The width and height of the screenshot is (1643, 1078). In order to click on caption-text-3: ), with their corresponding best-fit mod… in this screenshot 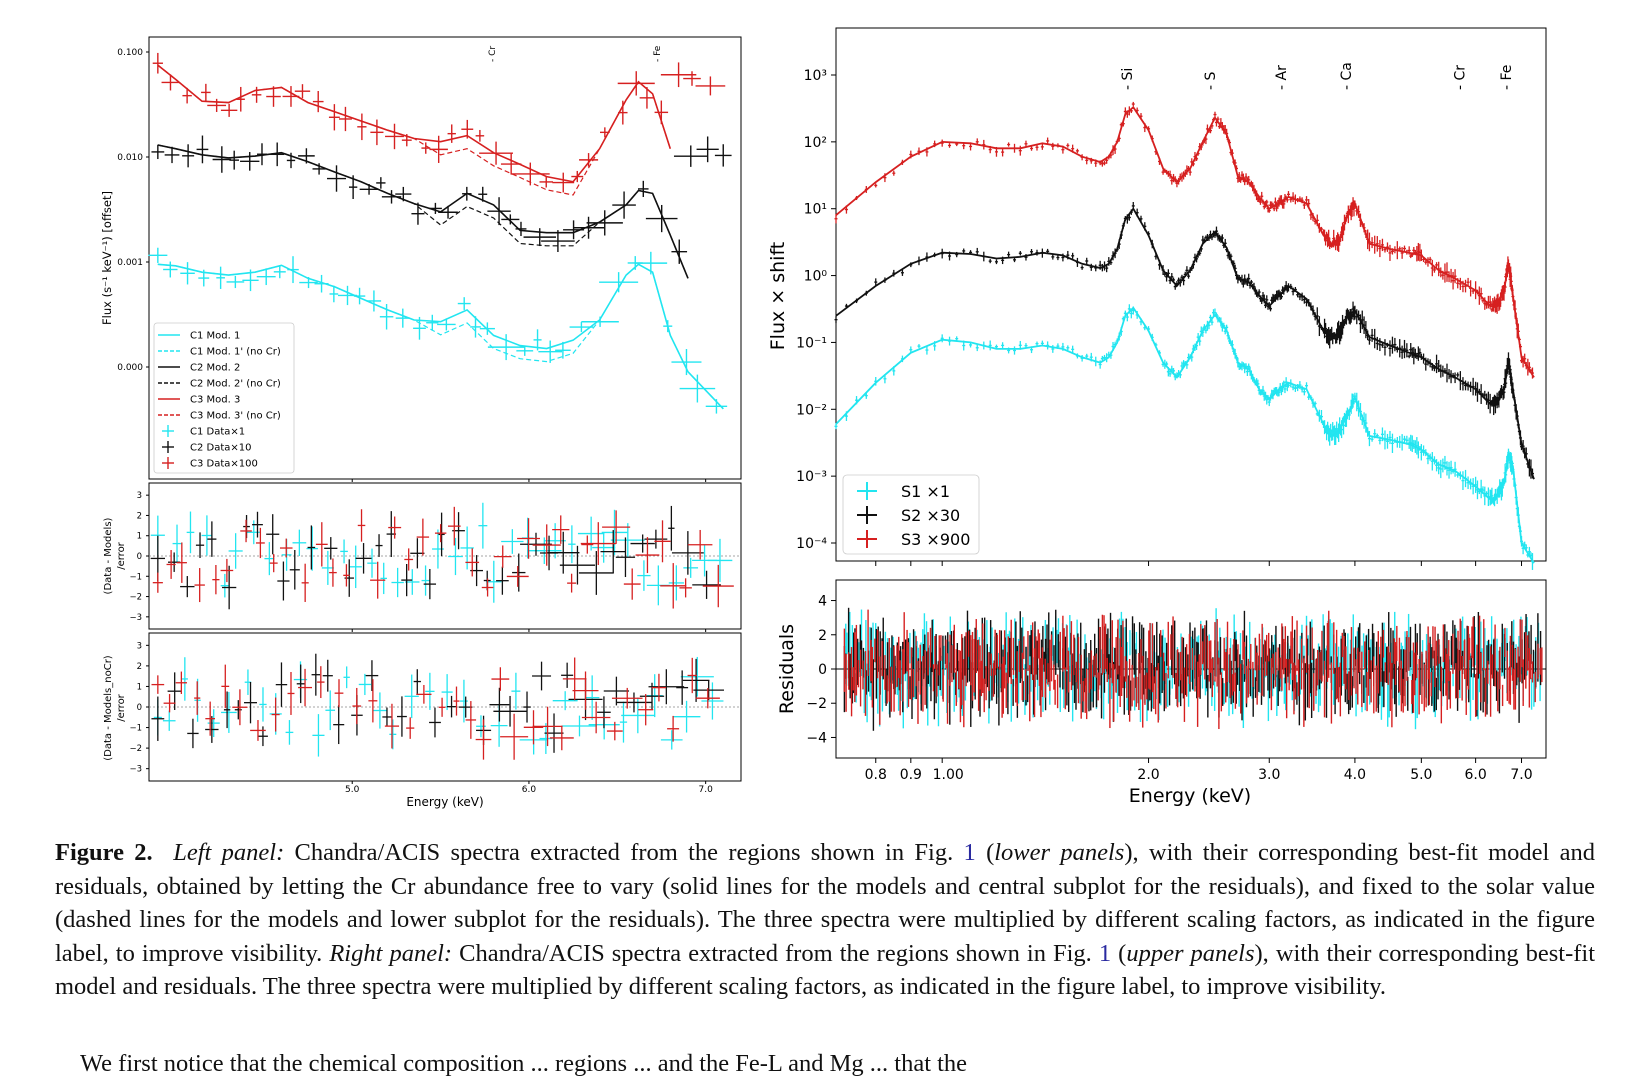, I will do `click(825, 903)`.